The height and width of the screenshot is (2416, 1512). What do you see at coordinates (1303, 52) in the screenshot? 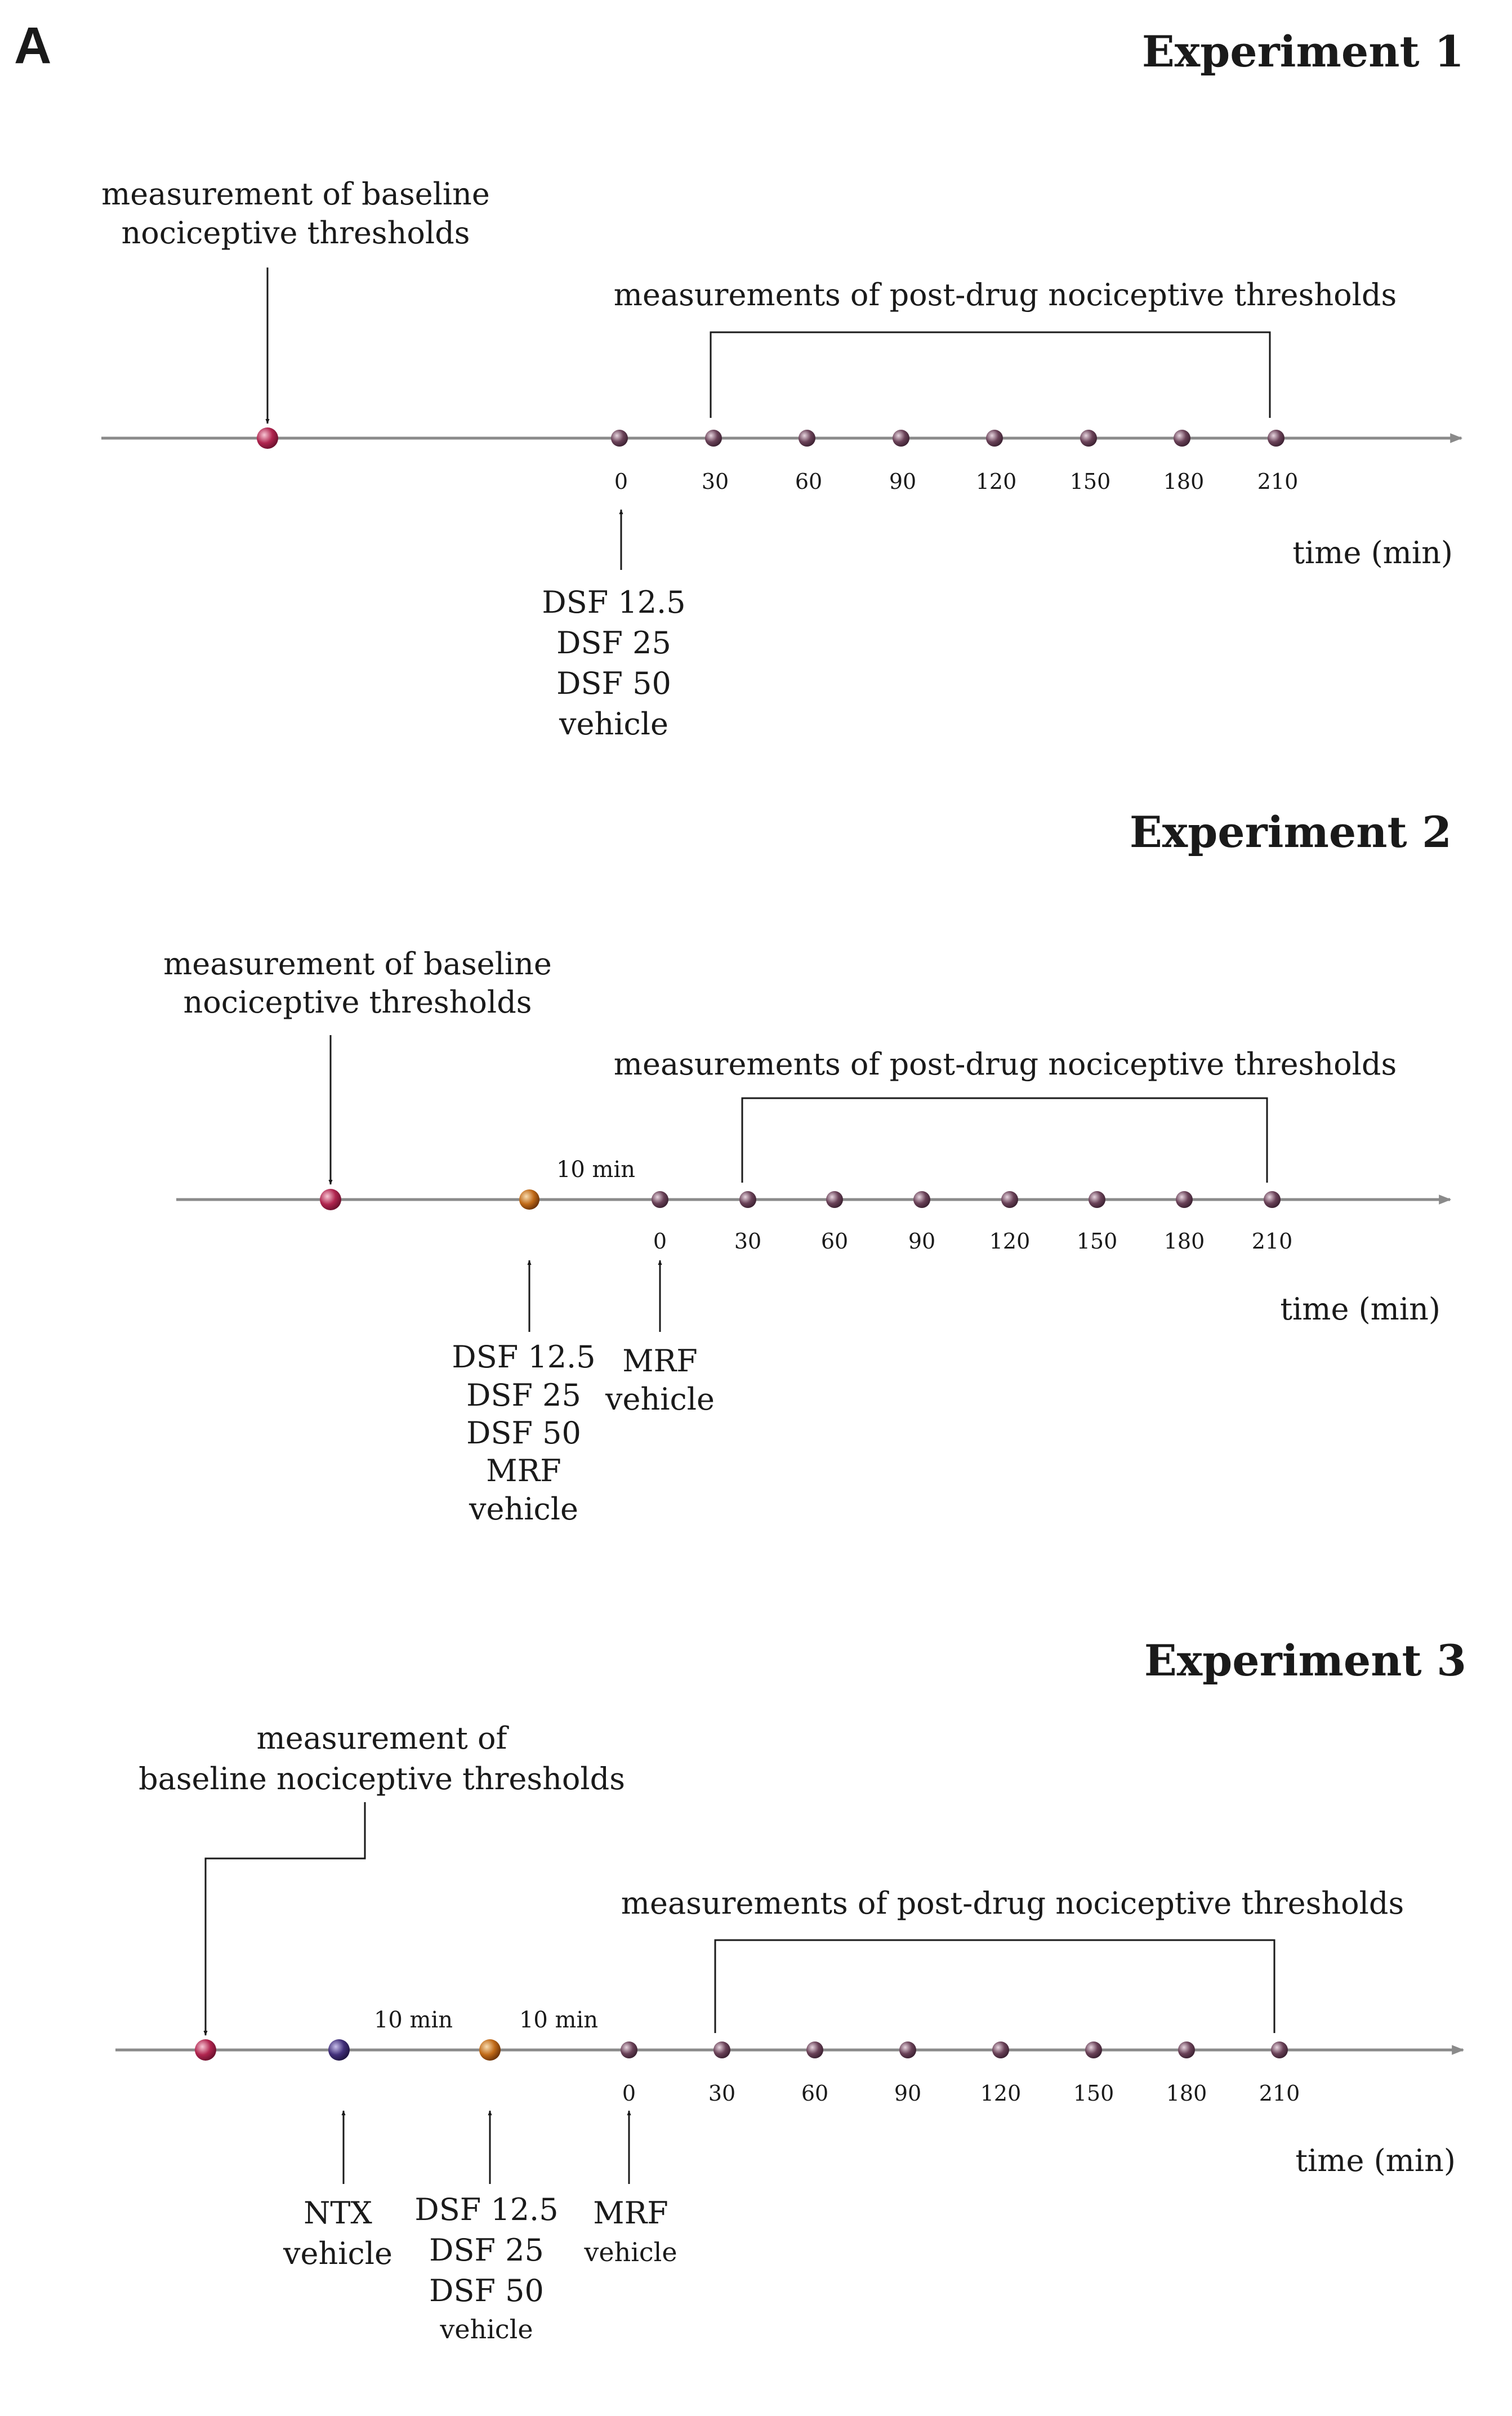
I see `experiment-title: Experiment 1` at bounding box center [1303, 52].